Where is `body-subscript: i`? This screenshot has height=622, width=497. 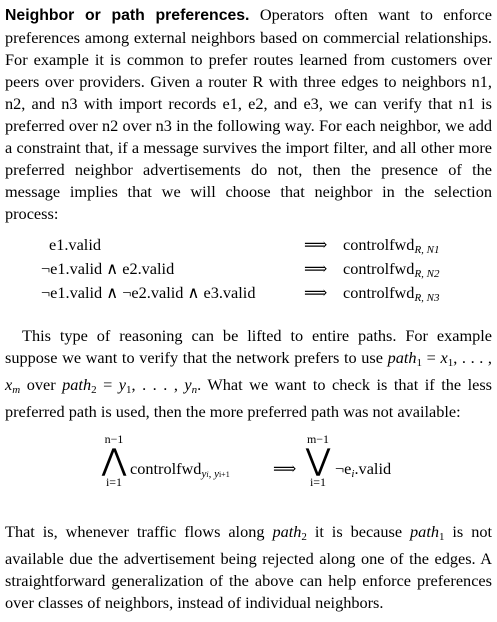
body-subscript: i is located at coordinates (353, 474).